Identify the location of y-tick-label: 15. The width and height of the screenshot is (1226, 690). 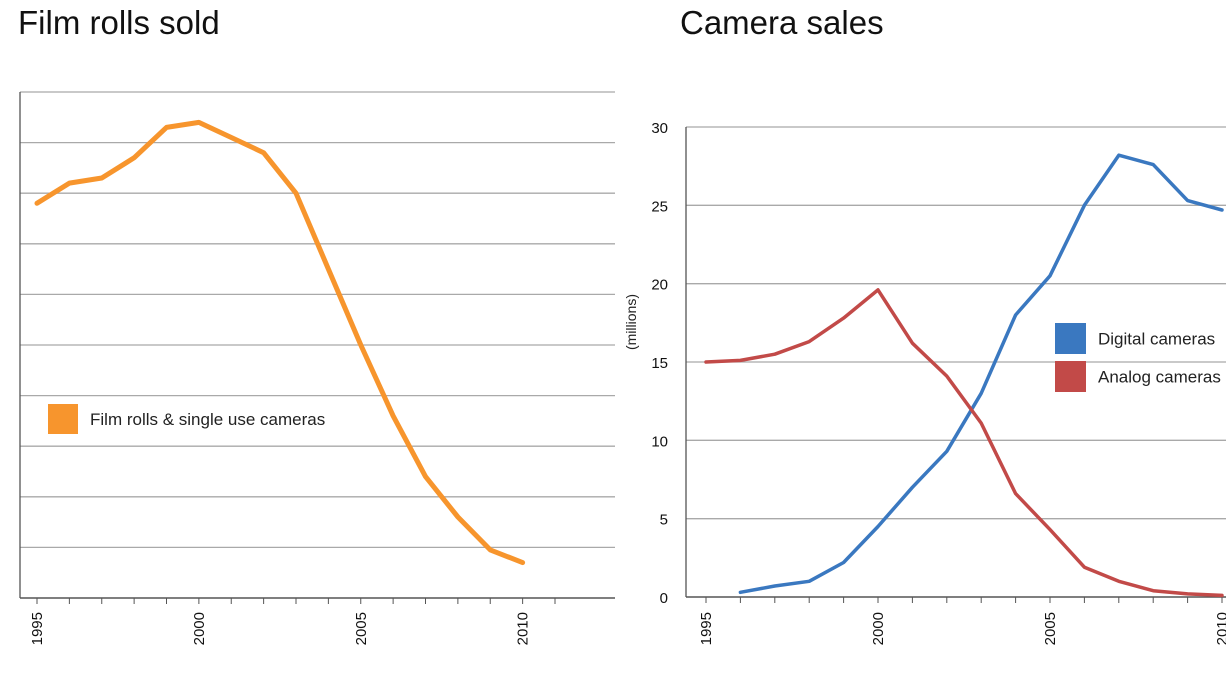
(659, 363).